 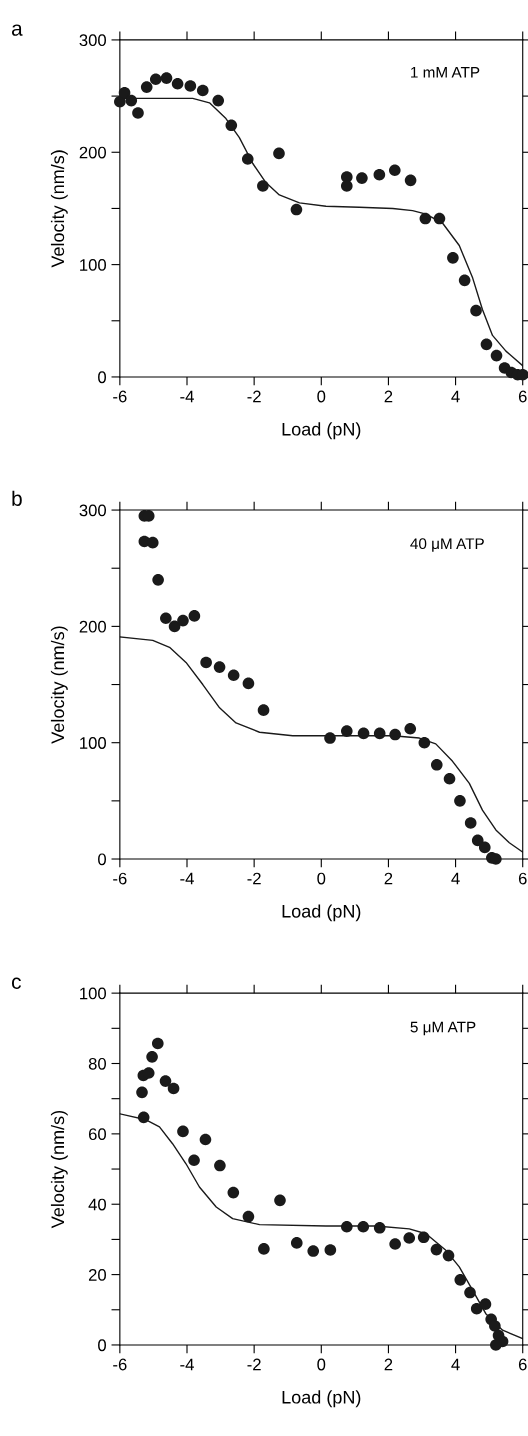 What do you see at coordinates (120, 1364) in the screenshot?
I see `x-tick-label: -6` at bounding box center [120, 1364].